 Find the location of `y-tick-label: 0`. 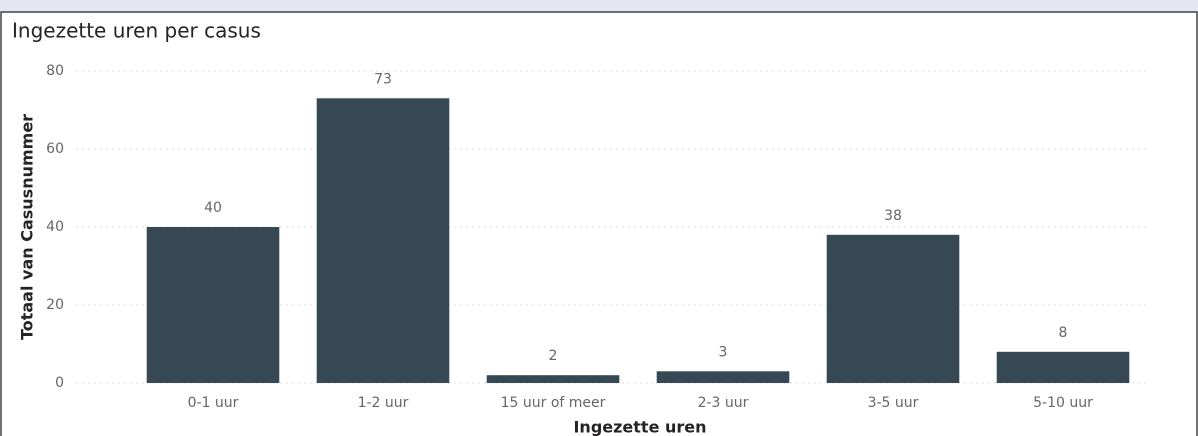

y-tick-label: 0 is located at coordinates (59, 383).